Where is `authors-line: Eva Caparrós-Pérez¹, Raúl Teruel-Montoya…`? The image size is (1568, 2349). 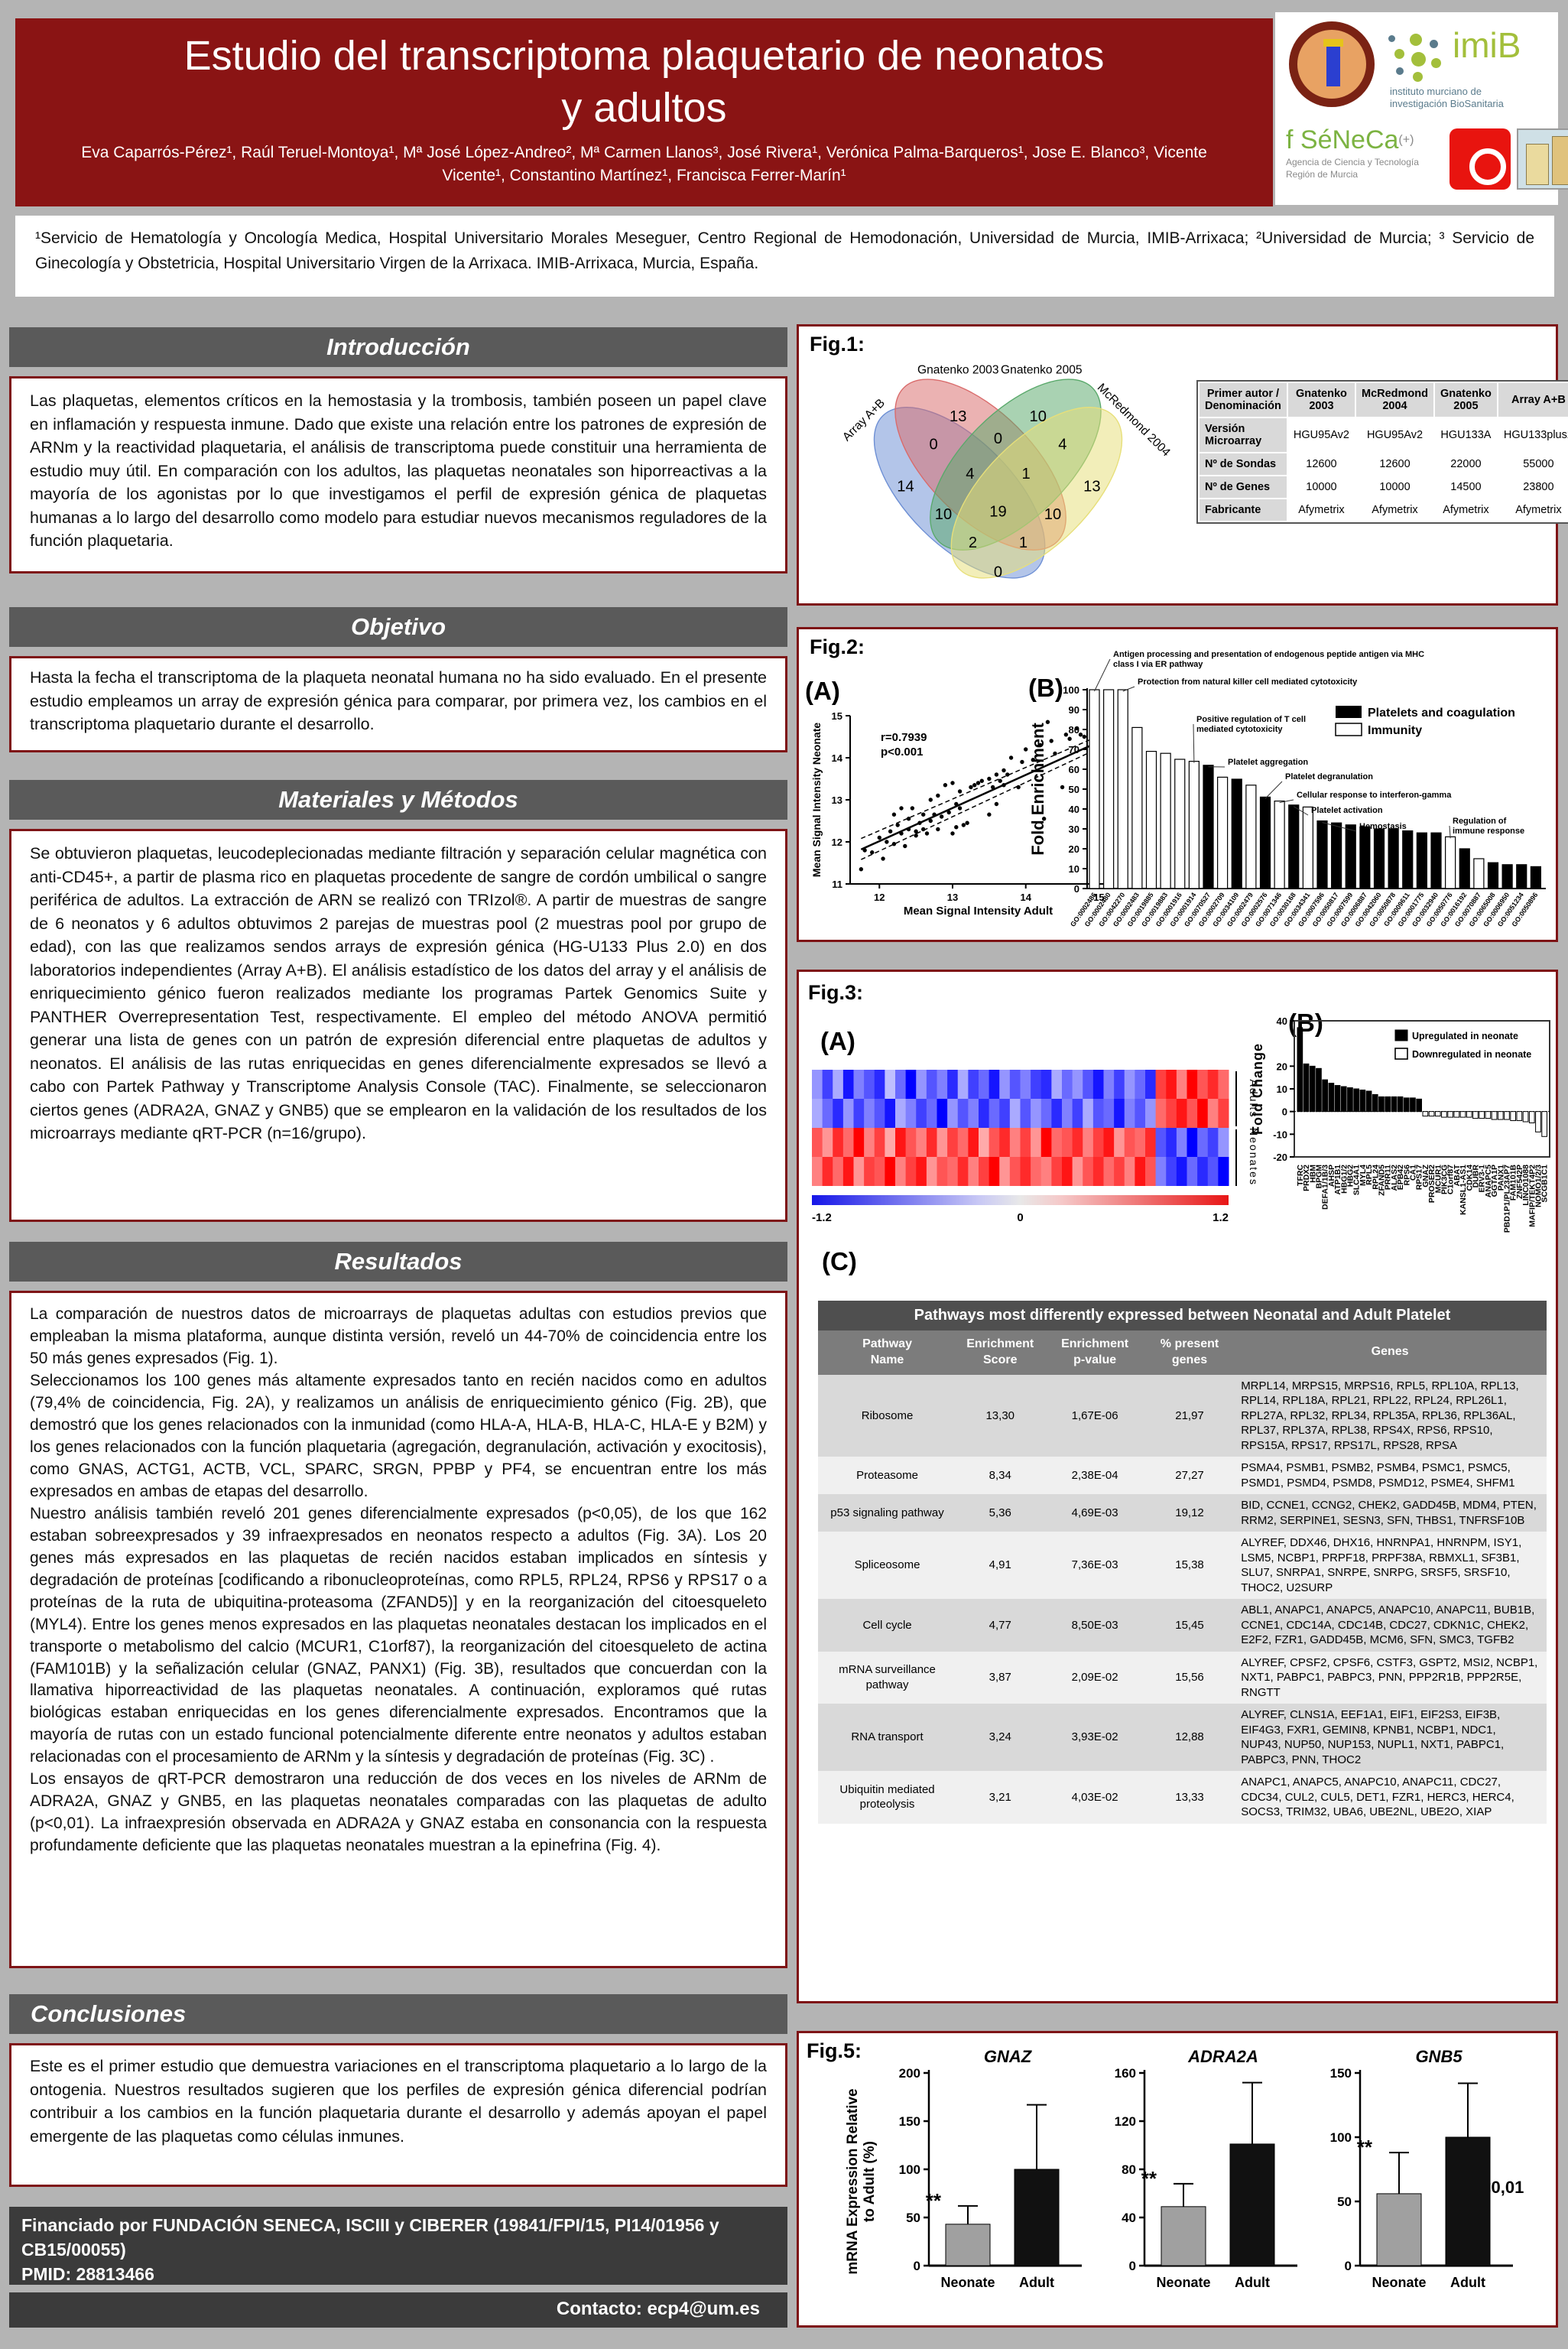 authors-line: Eva Caparrós-Pérez¹, Raúl Teruel-Montoya… is located at coordinates (644, 164).